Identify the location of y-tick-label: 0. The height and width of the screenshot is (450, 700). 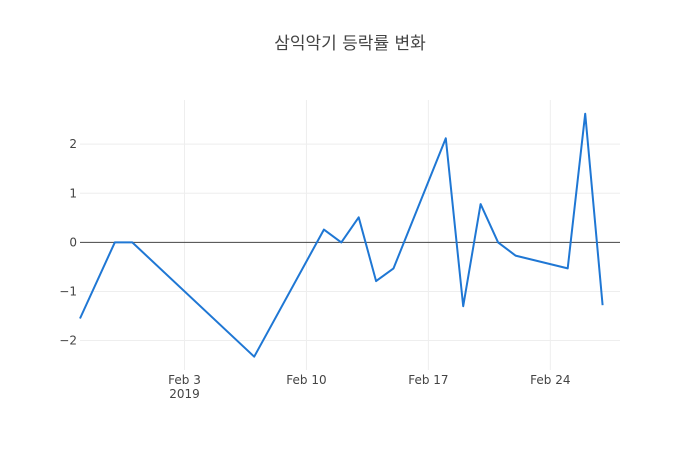
(73, 242).